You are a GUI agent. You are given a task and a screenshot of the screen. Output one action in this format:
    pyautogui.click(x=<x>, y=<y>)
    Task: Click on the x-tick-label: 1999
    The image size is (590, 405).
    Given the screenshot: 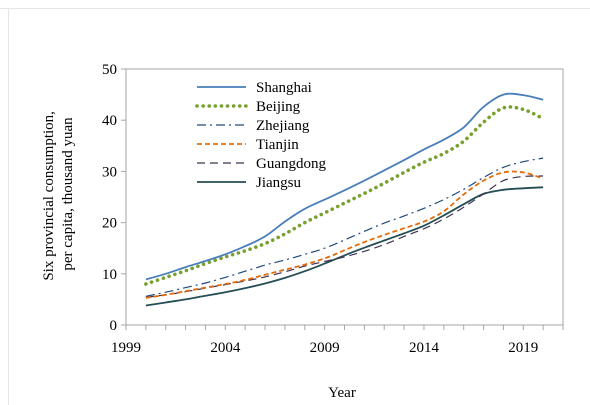 What is the action you would take?
    pyautogui.click(x=126, y=348)
    